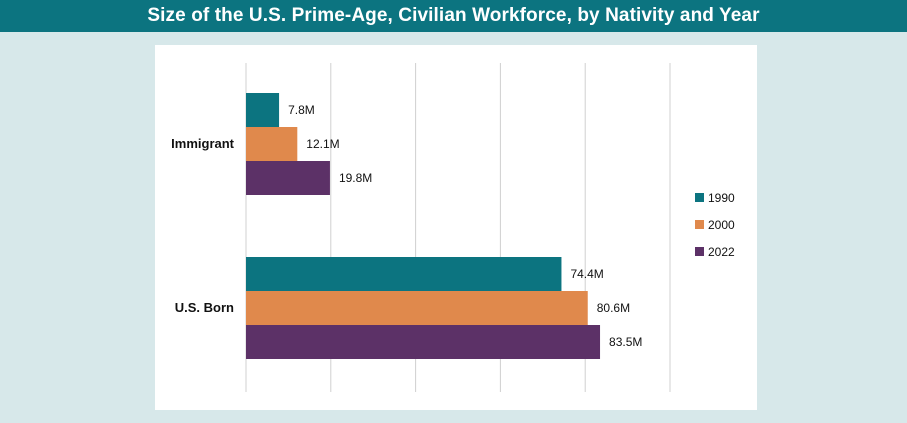  Describe the element at coordinates (613, 308) in the screenshot. I see `data-label: 80.6M` at that location.